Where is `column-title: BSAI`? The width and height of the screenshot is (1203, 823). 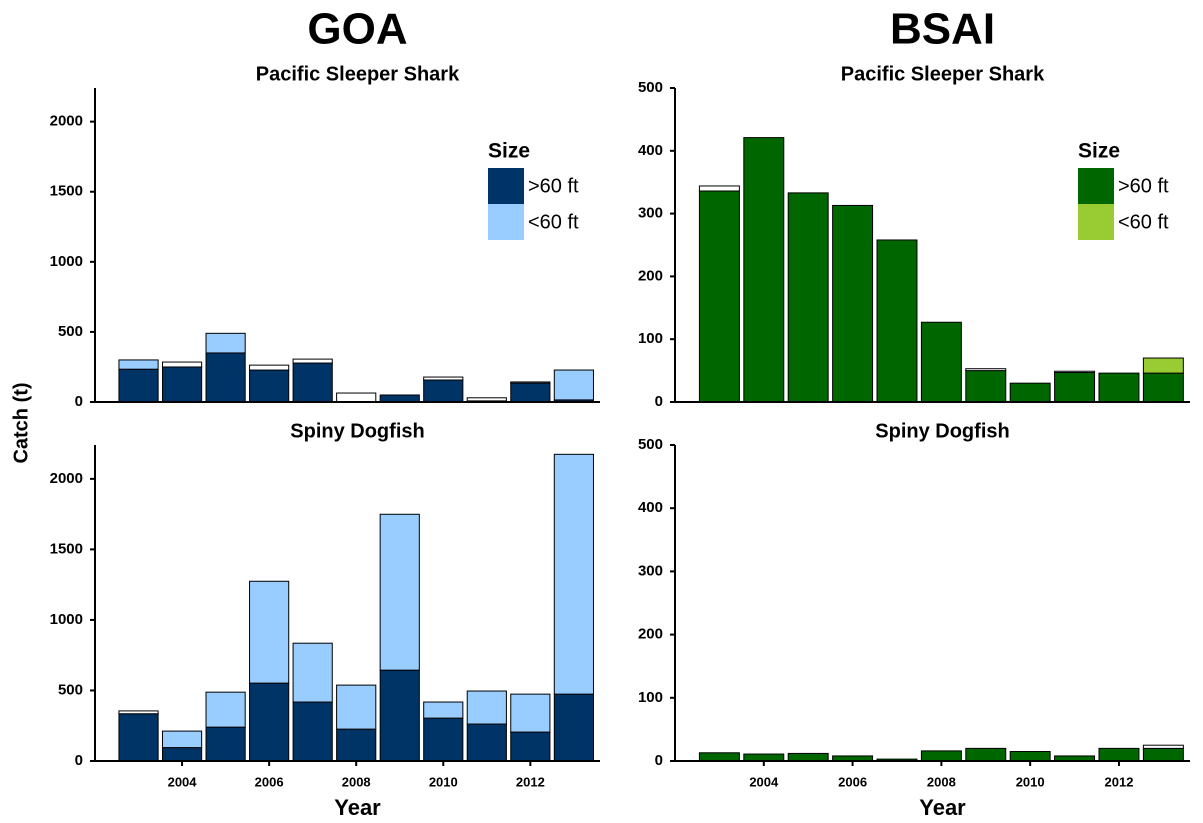 column-title: BSAI is located at coordinates (942, 29).